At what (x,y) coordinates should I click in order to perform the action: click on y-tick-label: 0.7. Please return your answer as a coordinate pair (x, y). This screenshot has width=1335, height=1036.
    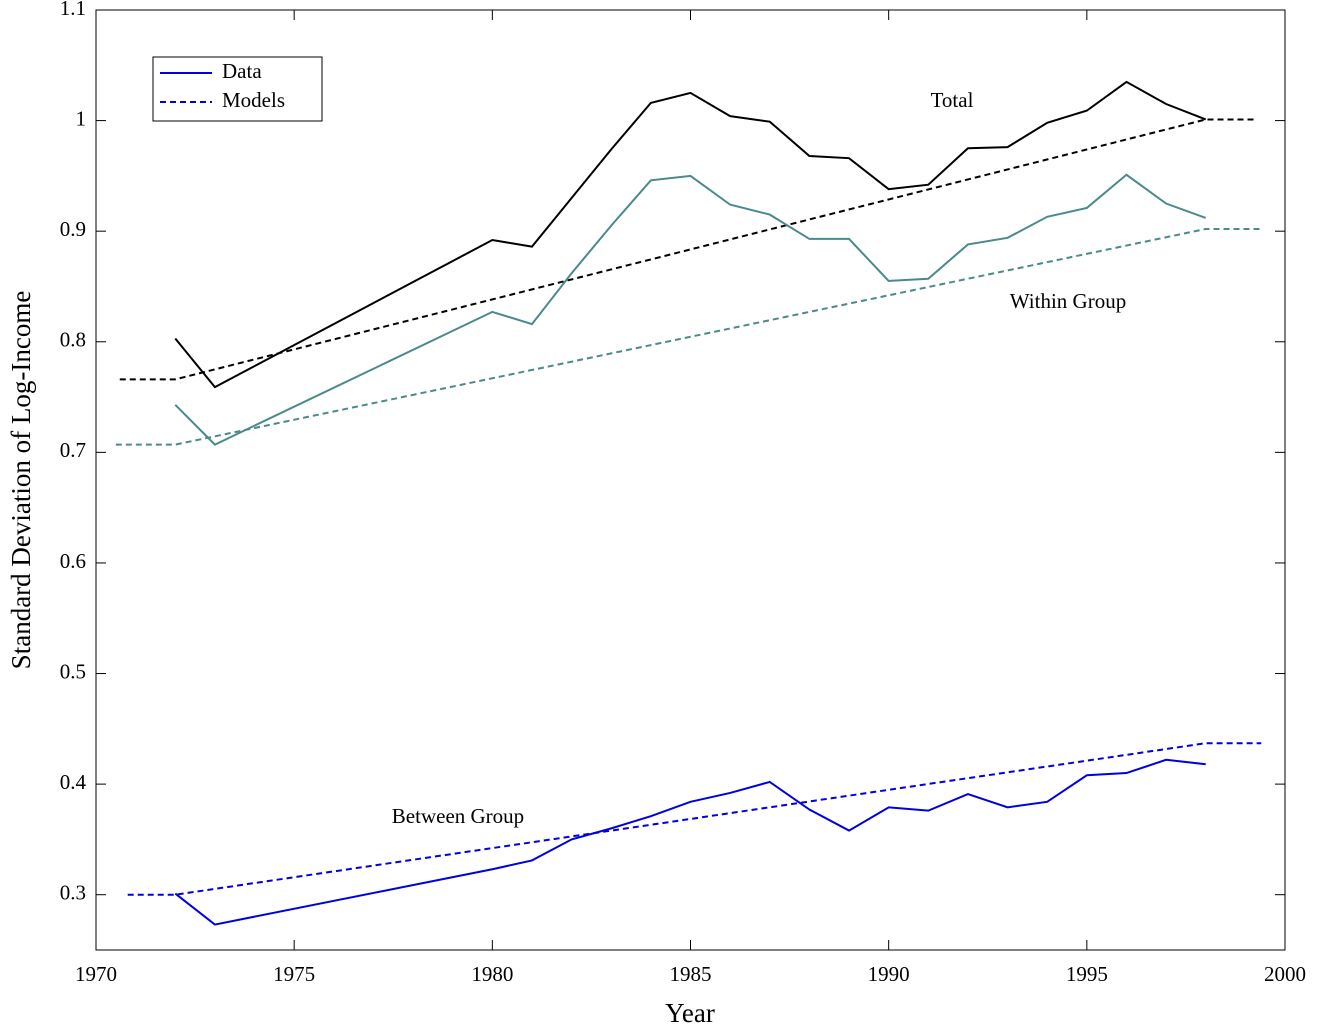
    Looking at the image, I should click on (73, 450).